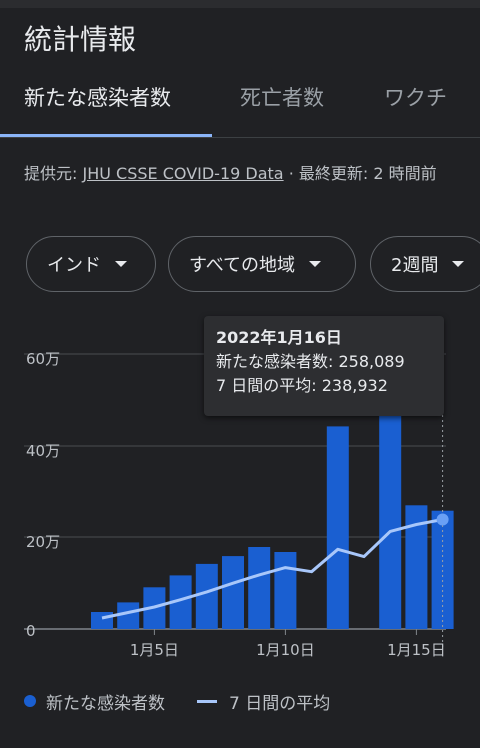 The image size is (480, 748). I want to click on region-dropdown: すべての地域, so click(262, 264).